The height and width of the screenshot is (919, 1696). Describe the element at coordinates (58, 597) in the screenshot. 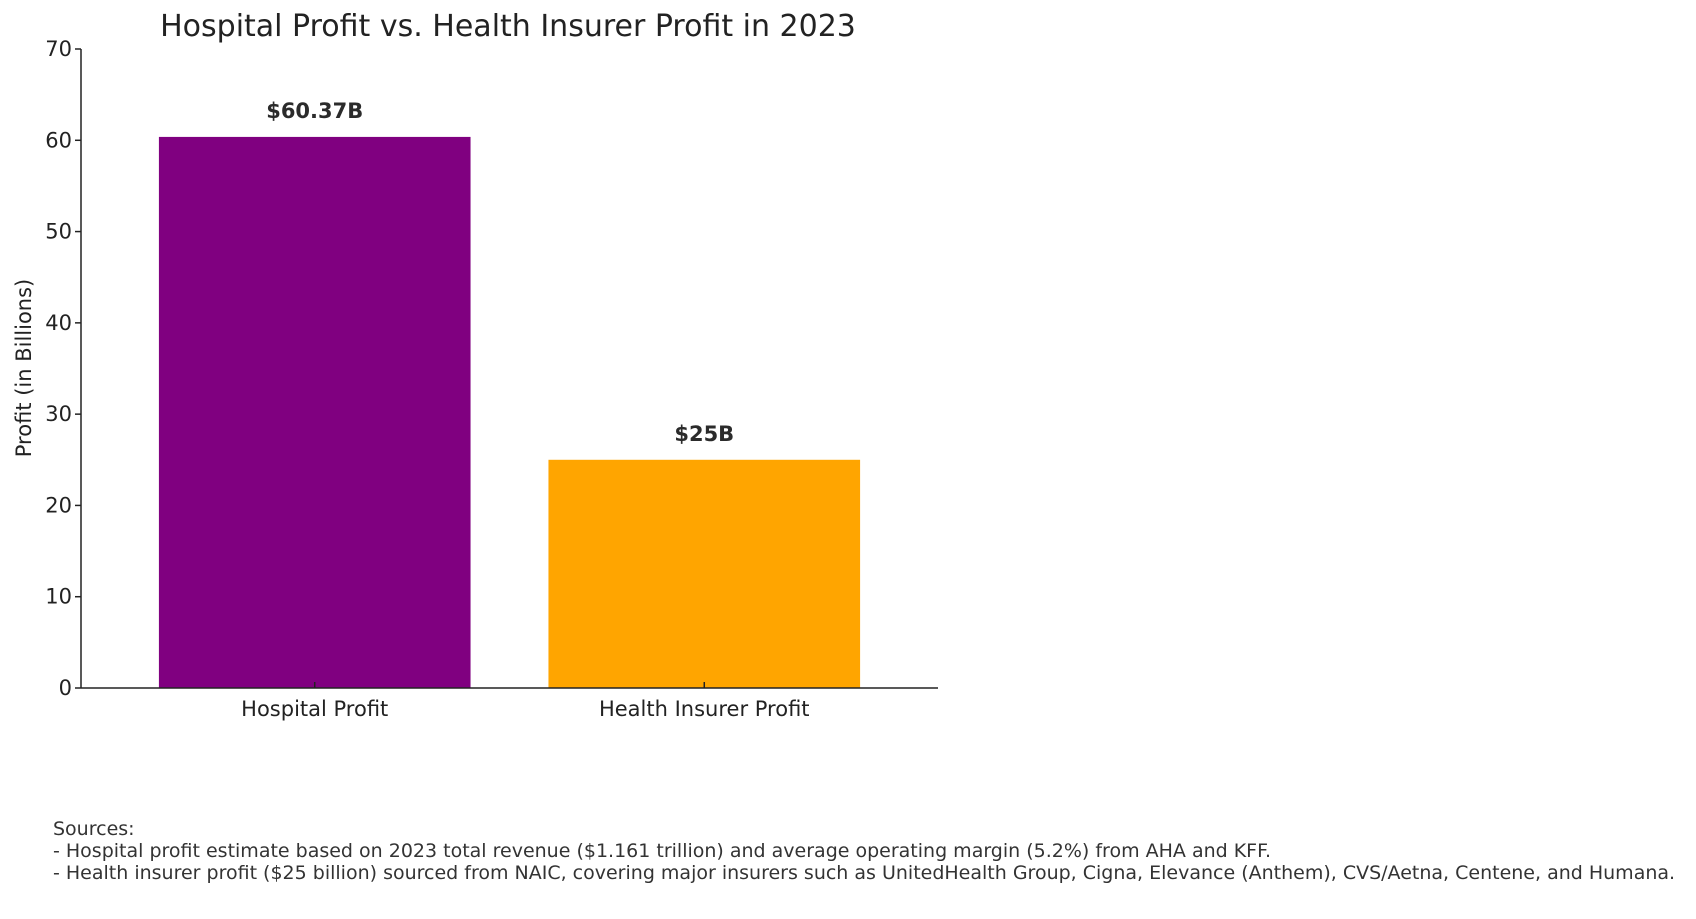

I see `y-tick-label: 10` at that location.